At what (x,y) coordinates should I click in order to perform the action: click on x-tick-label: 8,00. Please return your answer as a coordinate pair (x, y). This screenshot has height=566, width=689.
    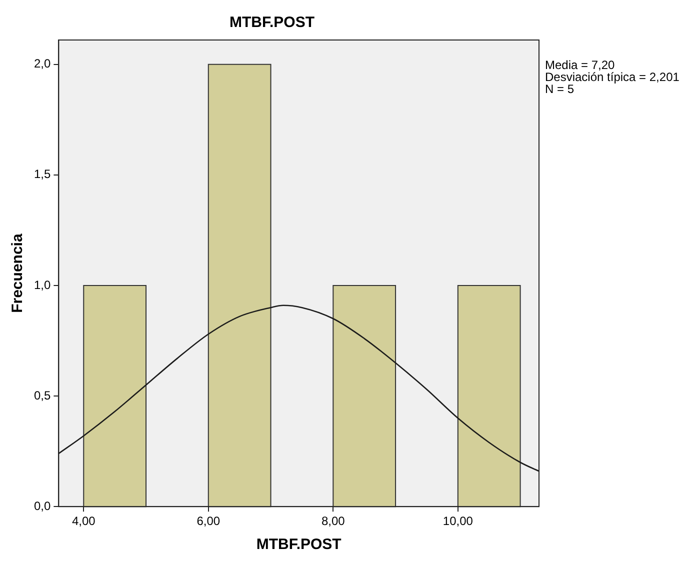
    Looking at the image, I should click on (333, 521).